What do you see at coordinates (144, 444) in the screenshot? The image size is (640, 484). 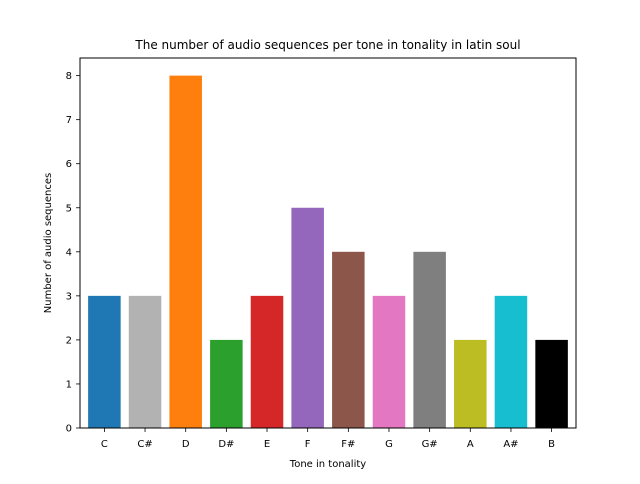 I see `x-tick-label: C#` at bounding box center [144, 444].